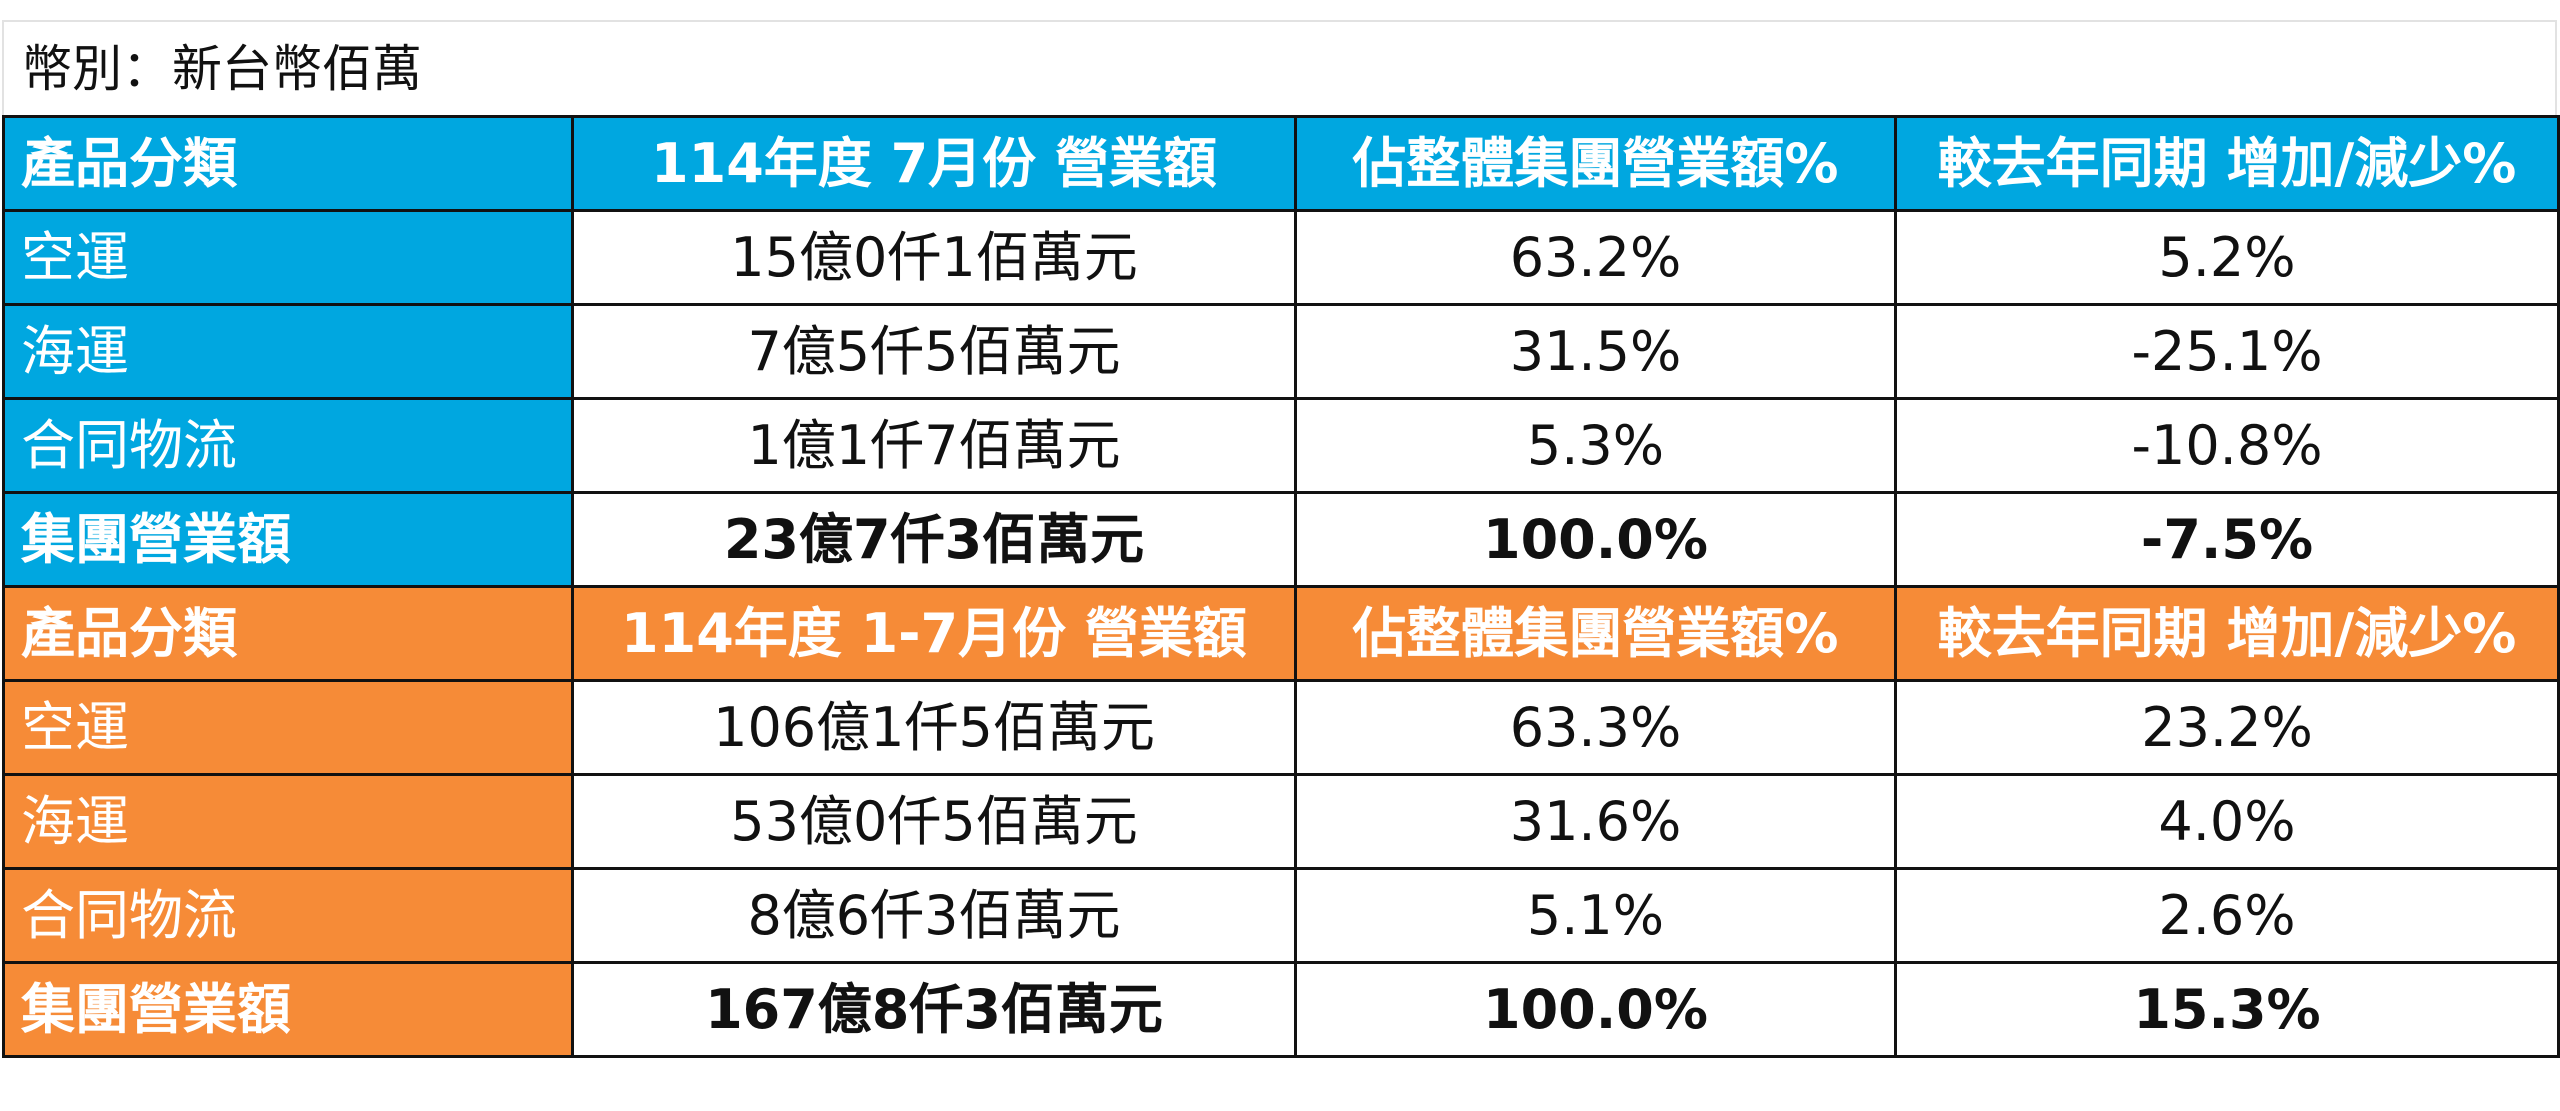 This screenshot has width=2560, height=1111. What do you see at coordinates (934, 257) in the screenshot?
I see `row-revenue: 15億0仟1佰萬元` at bounding box center [934, 257].